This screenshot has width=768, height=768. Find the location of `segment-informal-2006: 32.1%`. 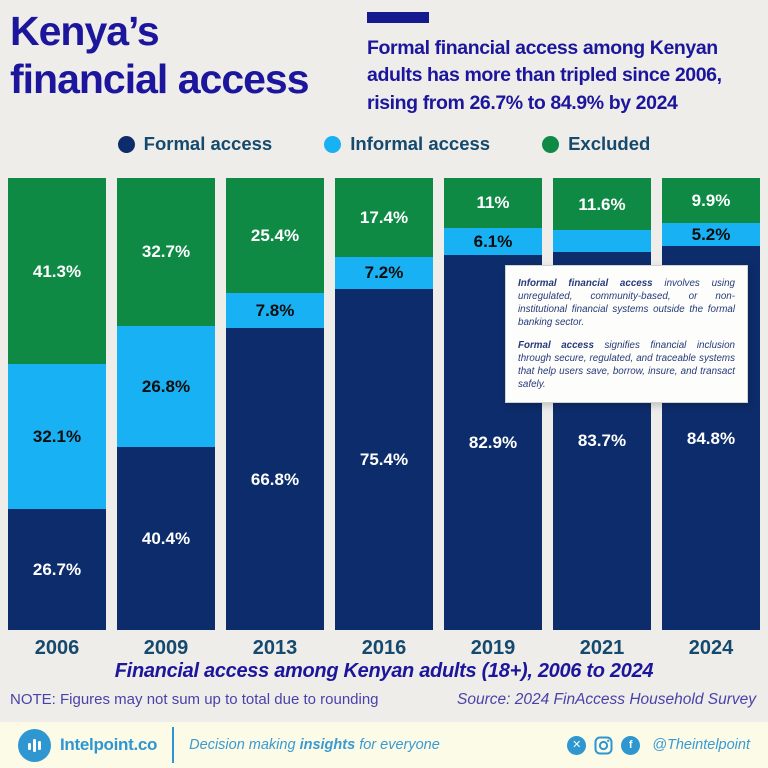

segment-informal-2006: 32.1% is located at coordinates (57, 437).